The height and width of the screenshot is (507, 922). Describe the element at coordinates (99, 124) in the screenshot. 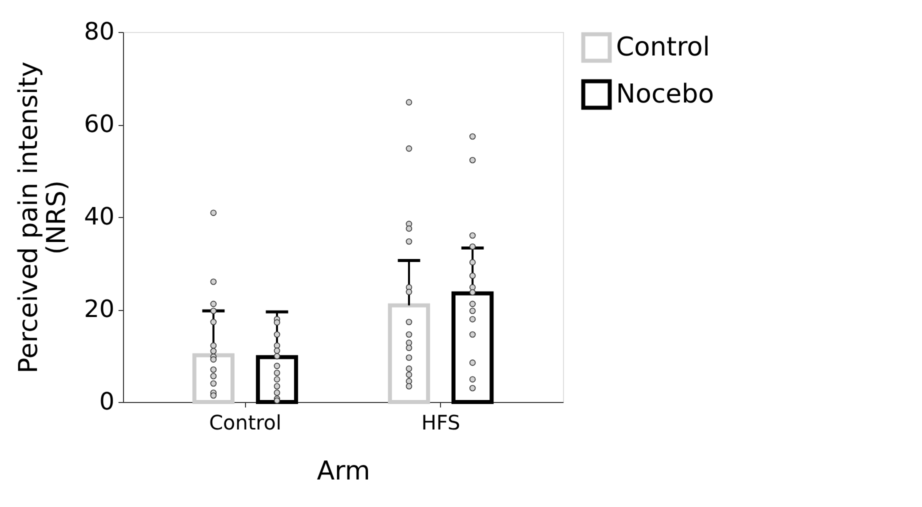

I see `y-tick-label: 60` at that location.